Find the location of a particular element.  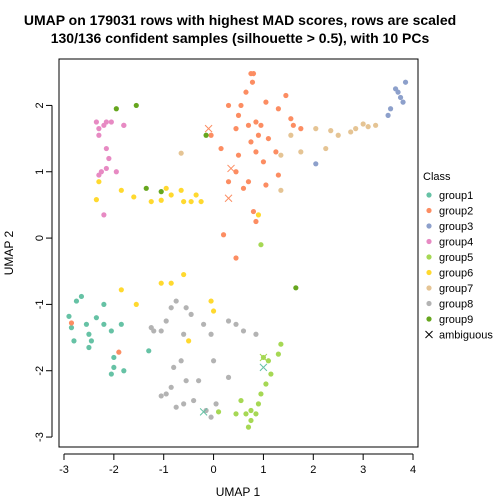

x-tick-label: 2 is located at coordinates (313, 470).